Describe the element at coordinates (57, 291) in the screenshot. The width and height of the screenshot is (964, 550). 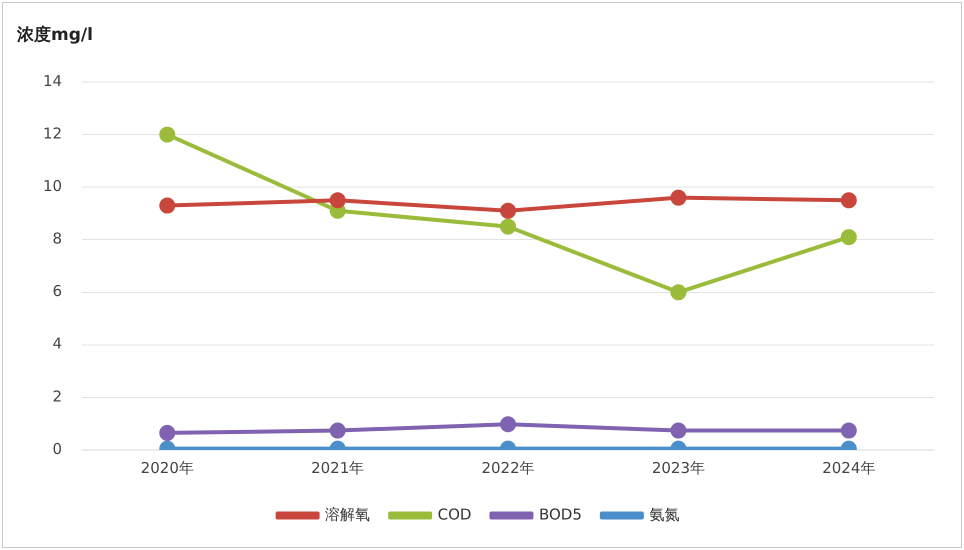
I see `y-tick-label: 6` at that location.